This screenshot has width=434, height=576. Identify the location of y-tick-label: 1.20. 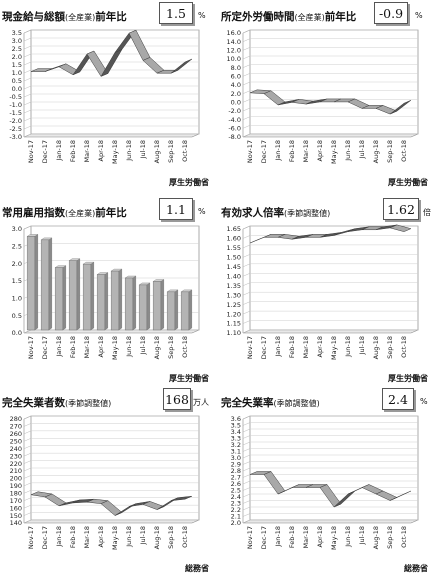
(234, 314).